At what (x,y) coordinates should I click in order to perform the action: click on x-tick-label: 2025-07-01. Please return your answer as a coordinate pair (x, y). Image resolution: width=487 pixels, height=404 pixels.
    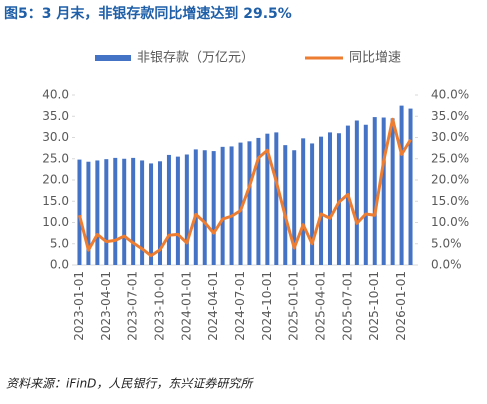
    Looking at the image, I should click on (347, 306).